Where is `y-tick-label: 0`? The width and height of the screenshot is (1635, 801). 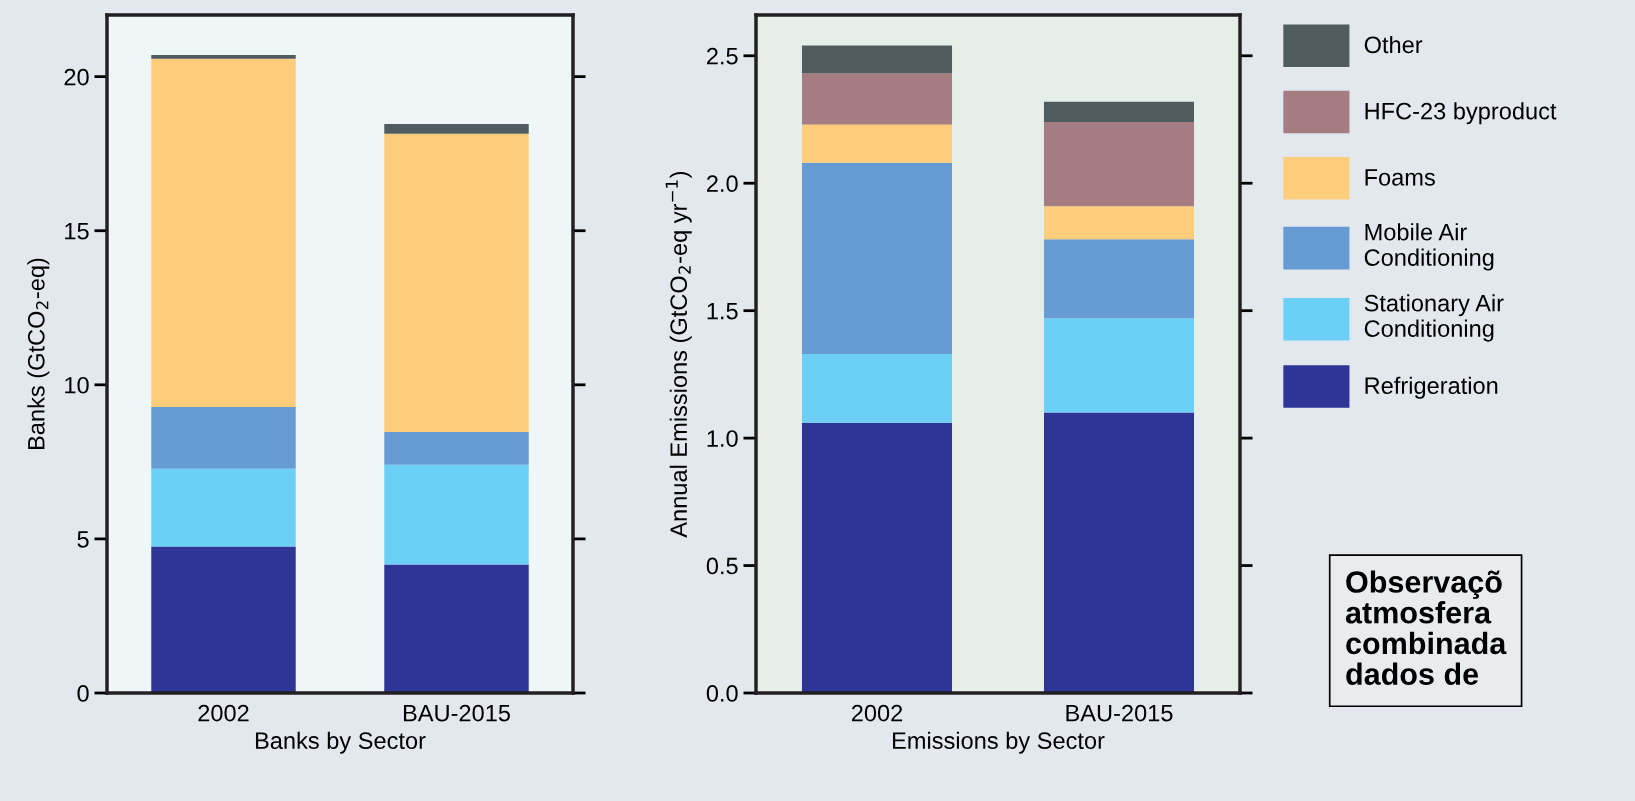 y-tick-label: 0 is located at coordinates (83, 693).